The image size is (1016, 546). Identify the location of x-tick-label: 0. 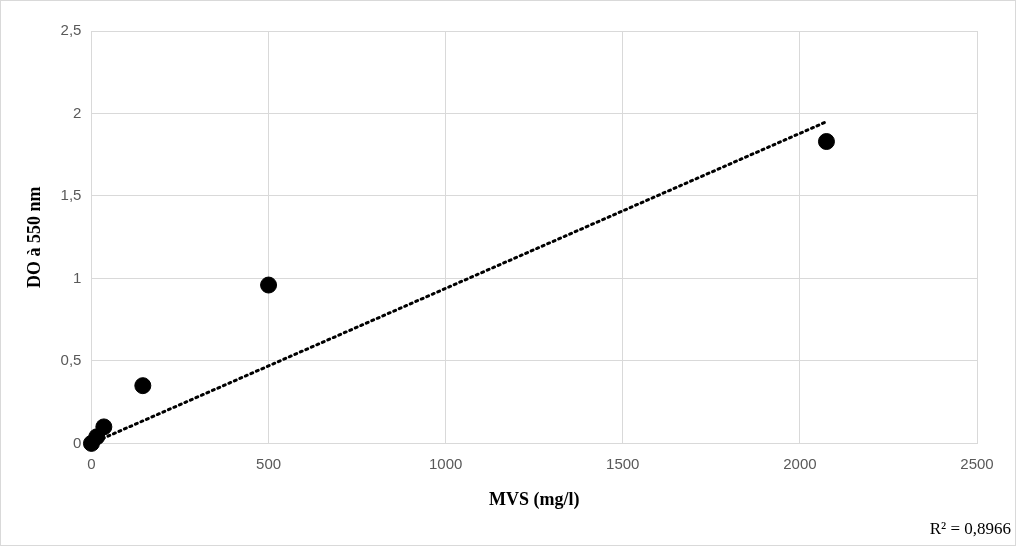
(91, 463).